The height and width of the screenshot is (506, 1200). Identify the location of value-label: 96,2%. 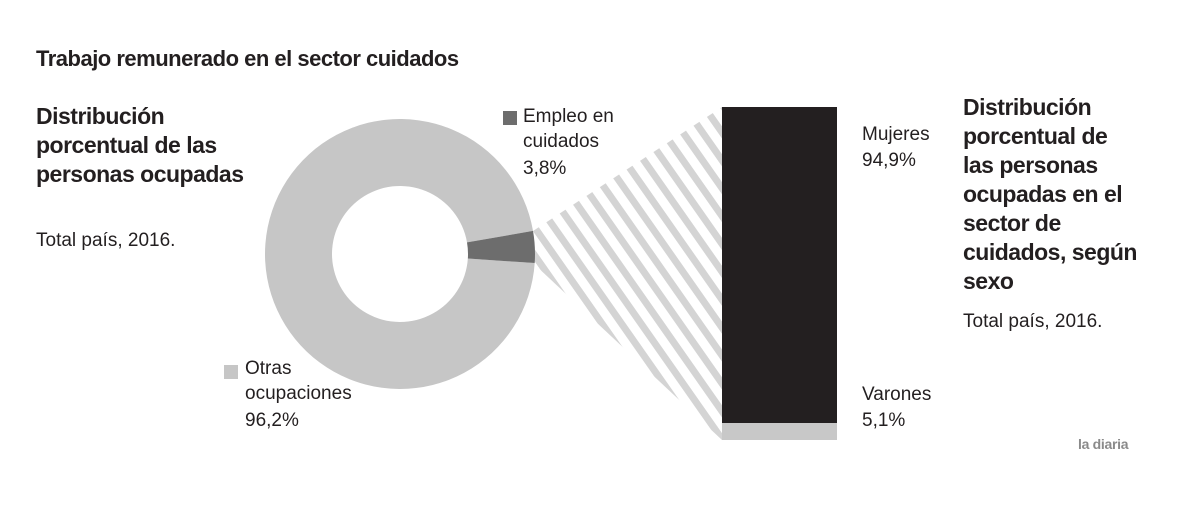
(272, 420).